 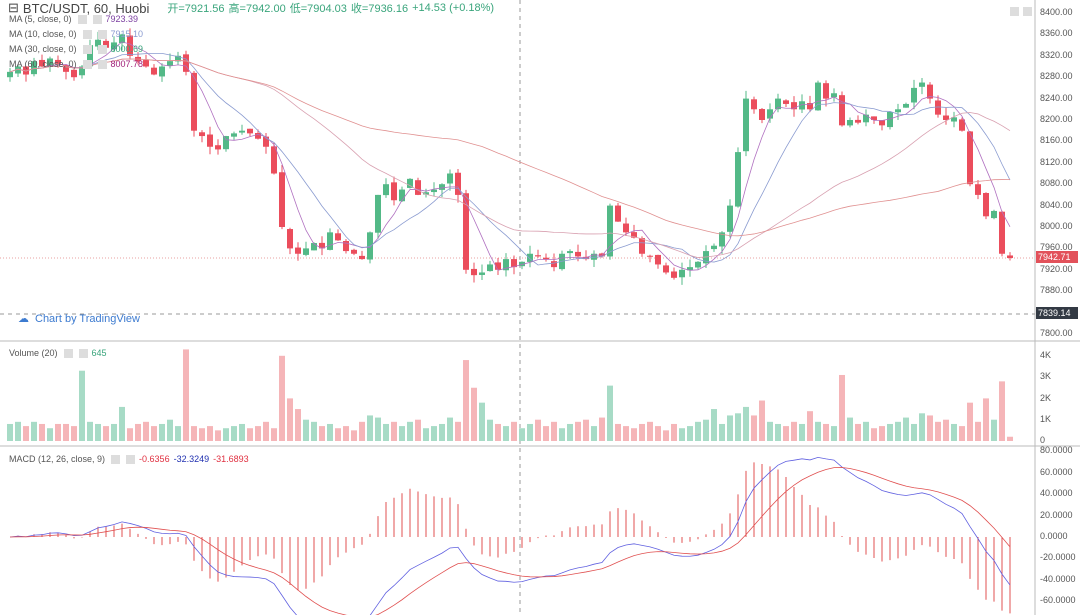 I want to click on watermark-text: Chart by TradingView, so click(x=87, y=318).